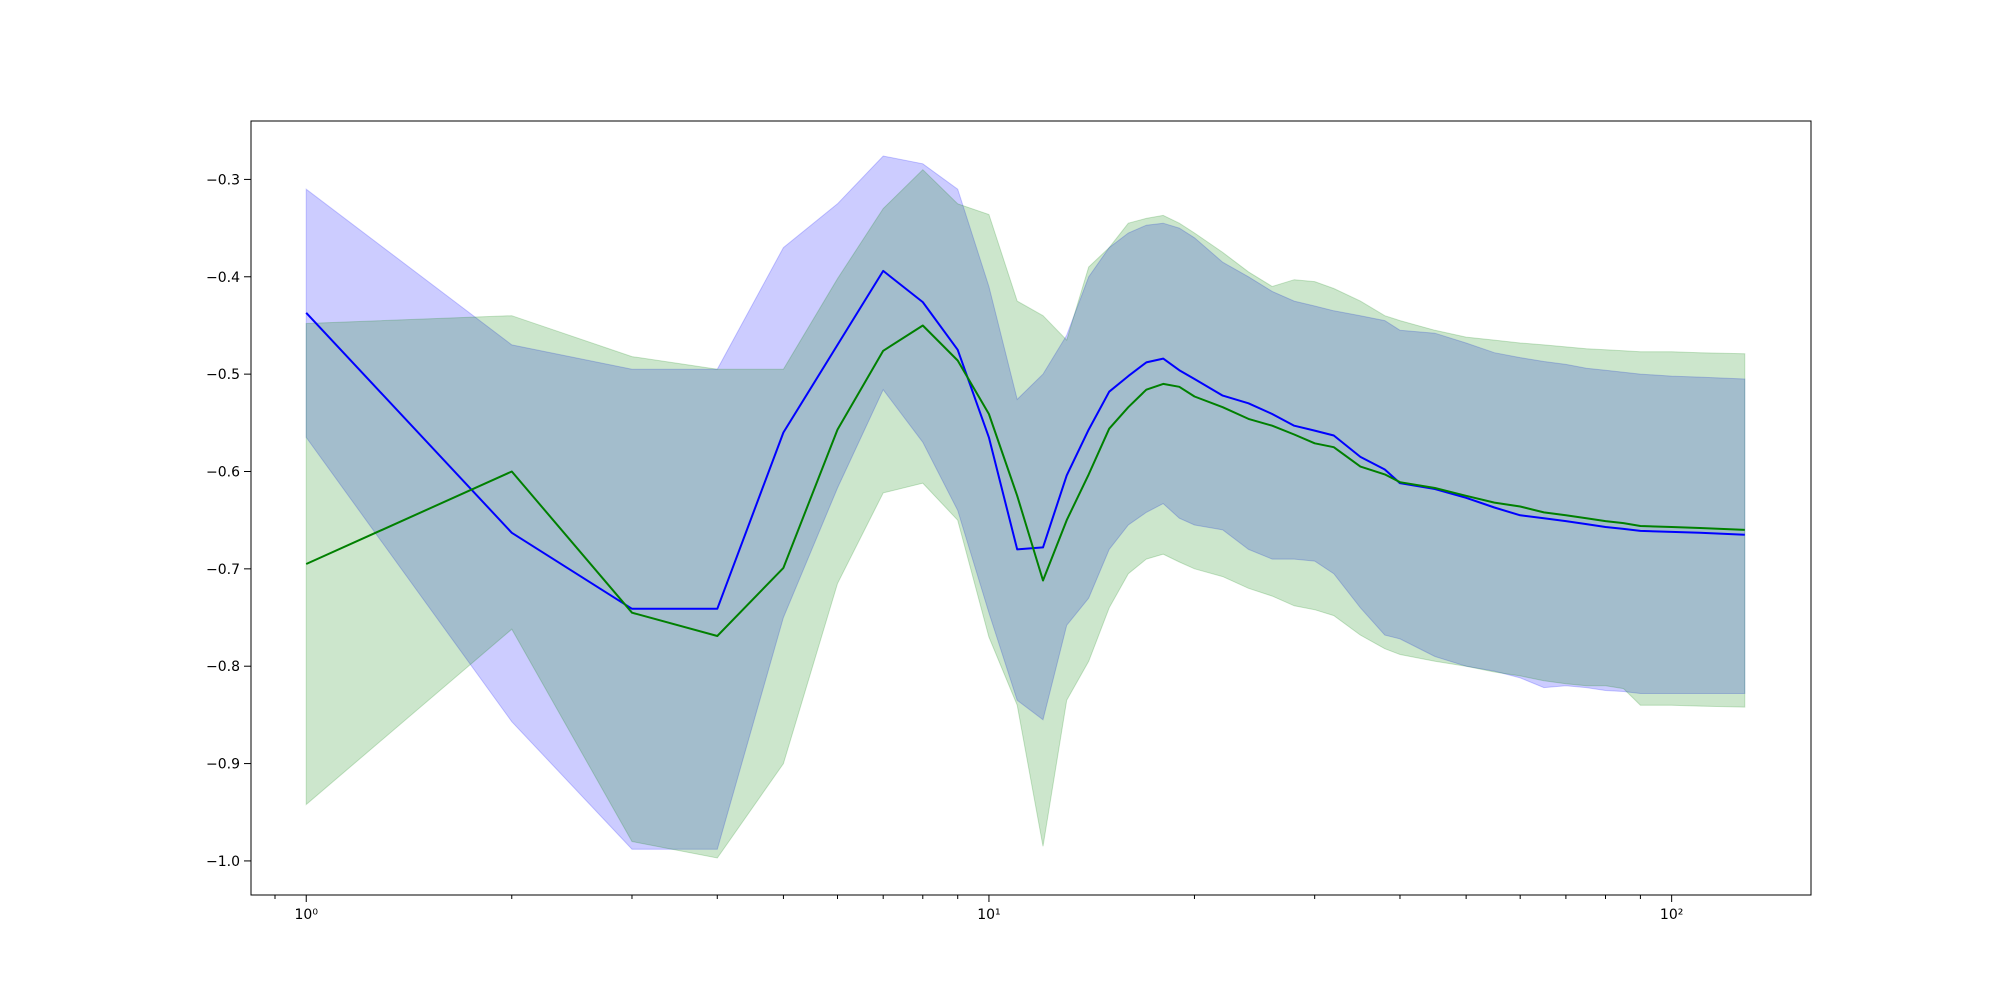 This screenshot has width=2000, height=1000. Describe the element at coordinates (228, 521) in the screenshot. I see `y-axis: −0.3 −0.4 −0.5 −0.6 −0.7 −0.8 −0.9 −1.0` at that location.